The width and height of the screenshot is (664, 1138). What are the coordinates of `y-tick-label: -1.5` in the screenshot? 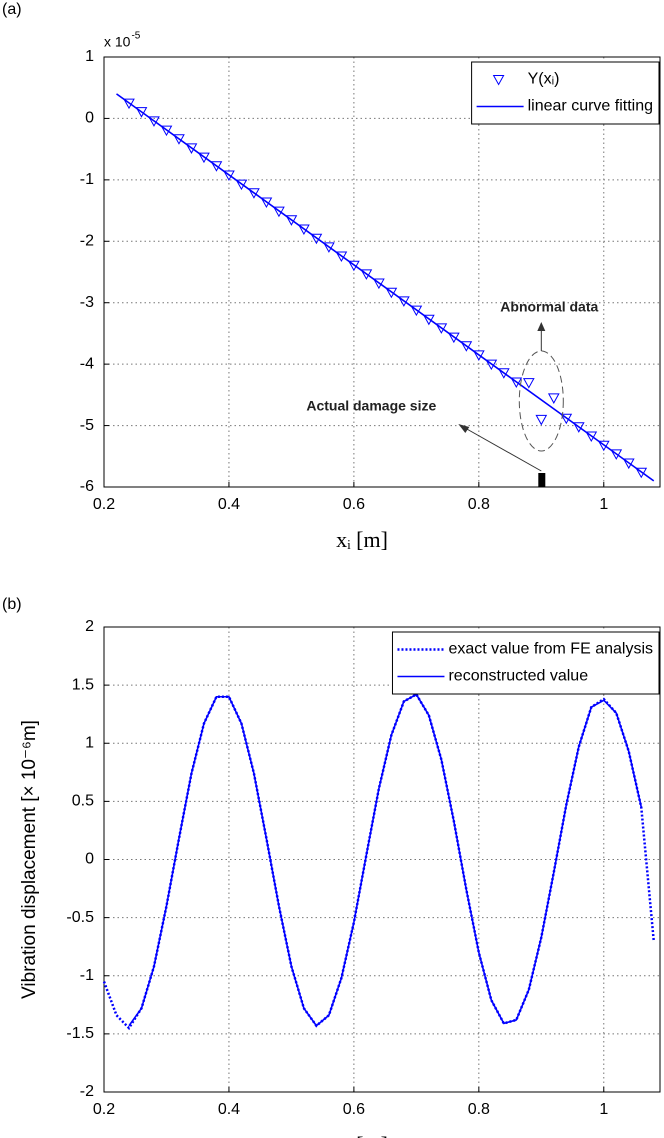 It's located at (80, 1033).